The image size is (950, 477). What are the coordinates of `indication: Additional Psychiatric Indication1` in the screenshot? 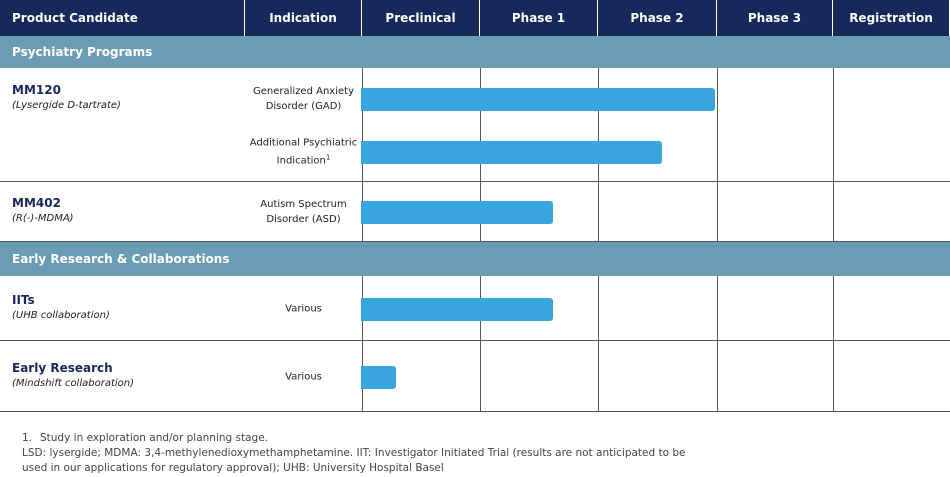 It's located at (303, 151).